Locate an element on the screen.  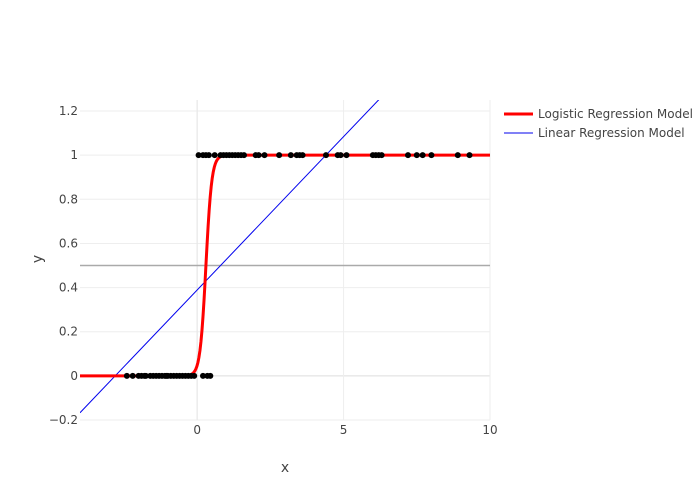
y-tick-label-5: 0.8 is located at coordinates (68, 199).